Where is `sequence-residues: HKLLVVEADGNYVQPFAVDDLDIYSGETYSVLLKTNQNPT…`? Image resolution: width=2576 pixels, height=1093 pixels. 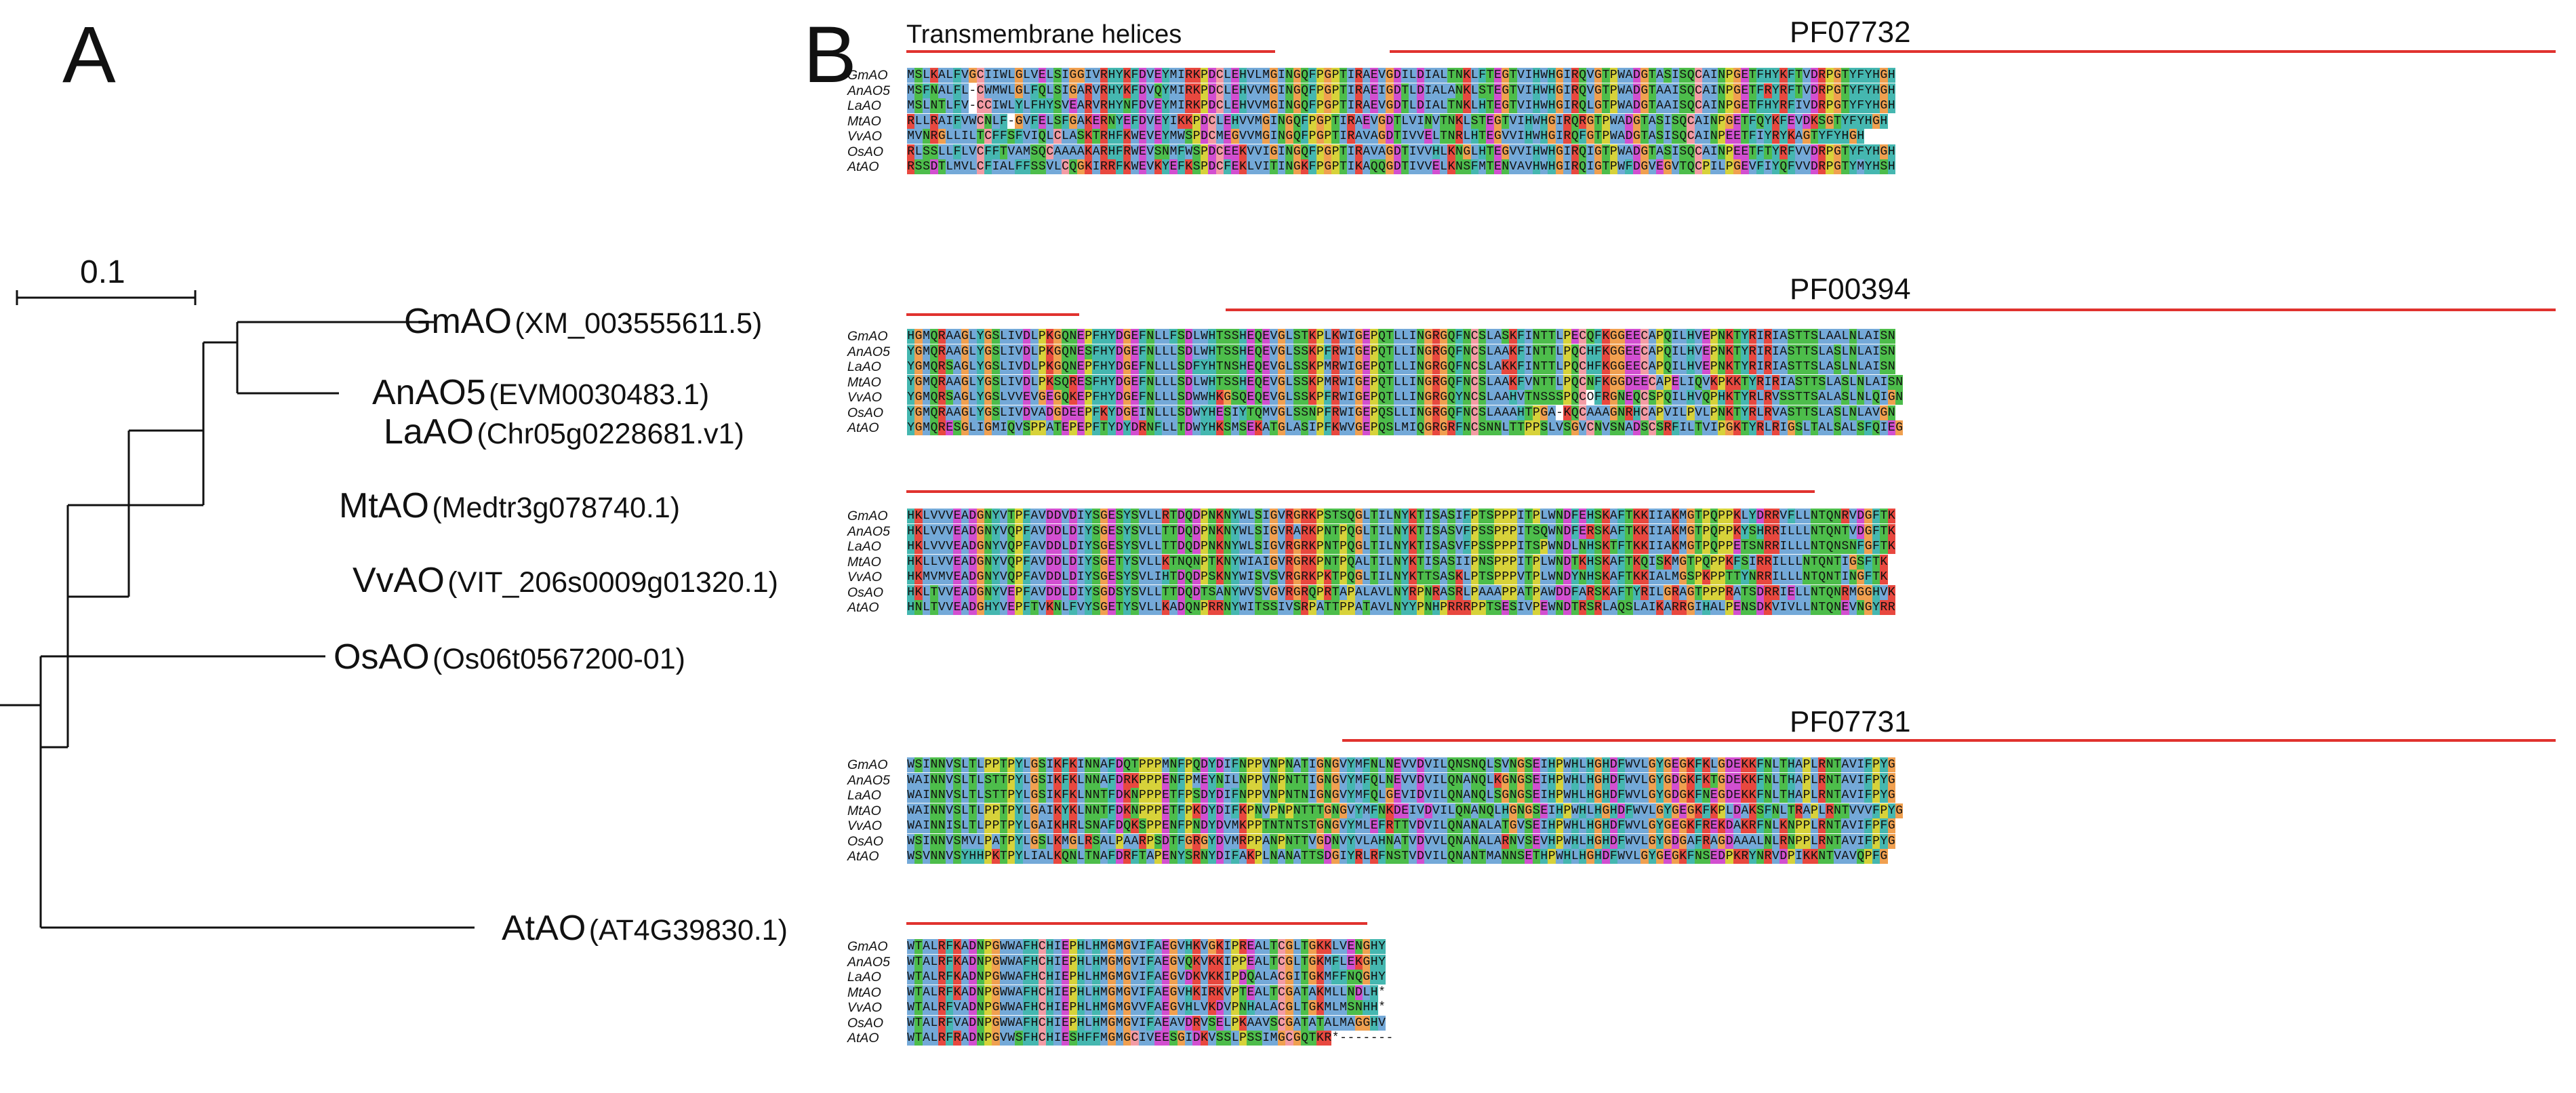 sequence-residues: HKLLVVEADGNYVQPFAVDDLDIYSGETYSVLLKTNQNPT… is located at coordinates (1397, 562).